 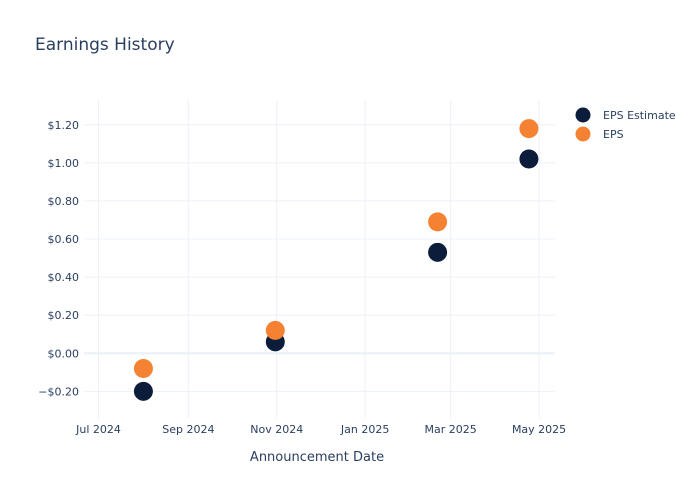 What do you see at coordinates (583, 115) in the screenshot?
I see `legend-marker-eps-estimate` at bounding box center [583, 115].